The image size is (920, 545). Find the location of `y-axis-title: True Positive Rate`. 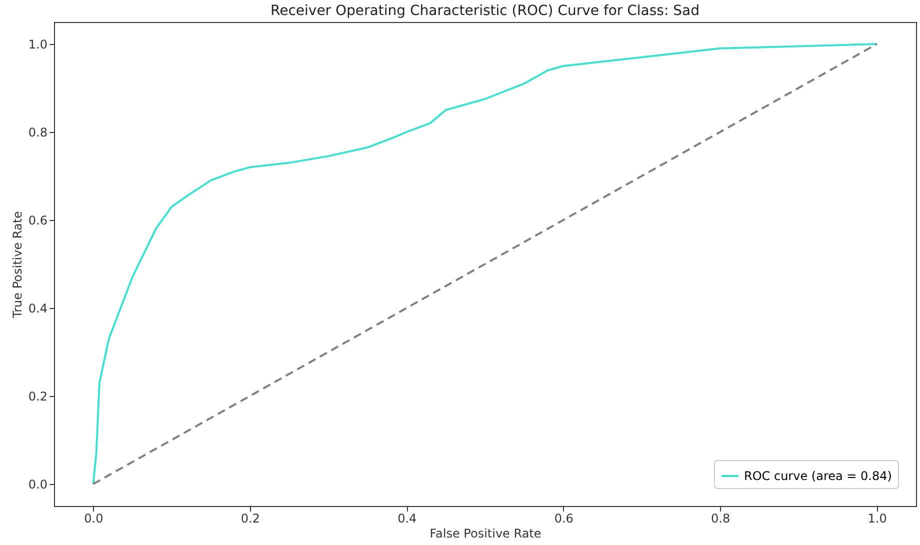

y-axis-title: True Positive Rate is located at coordinates (17, 265).